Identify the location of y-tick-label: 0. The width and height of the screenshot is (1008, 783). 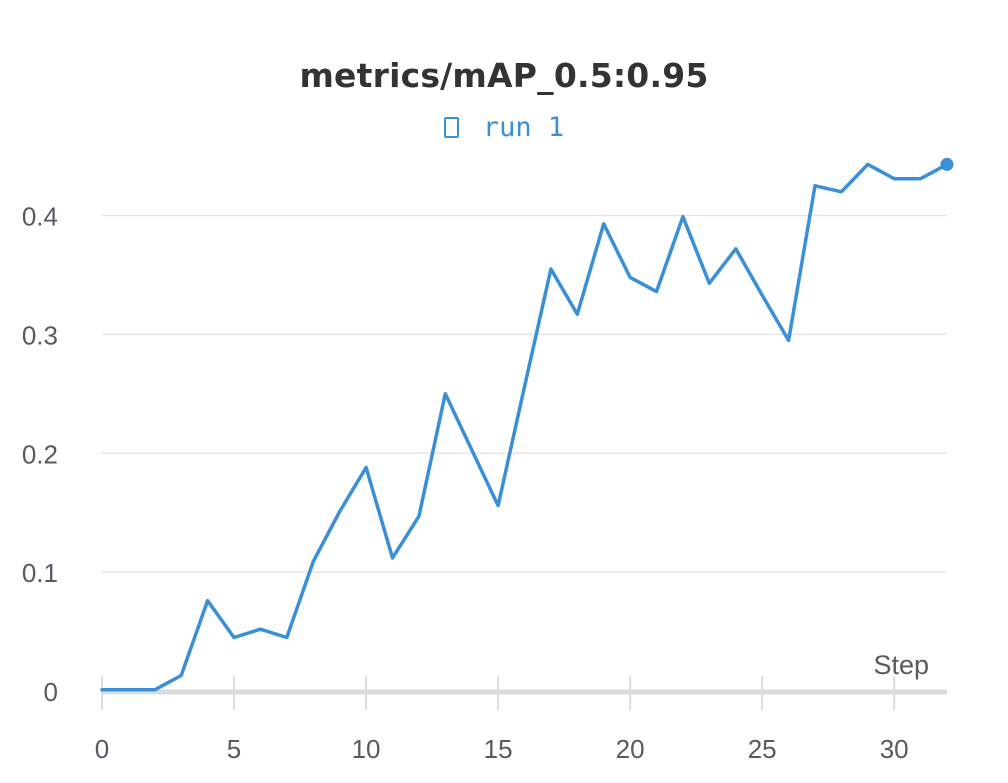
(51, 692).